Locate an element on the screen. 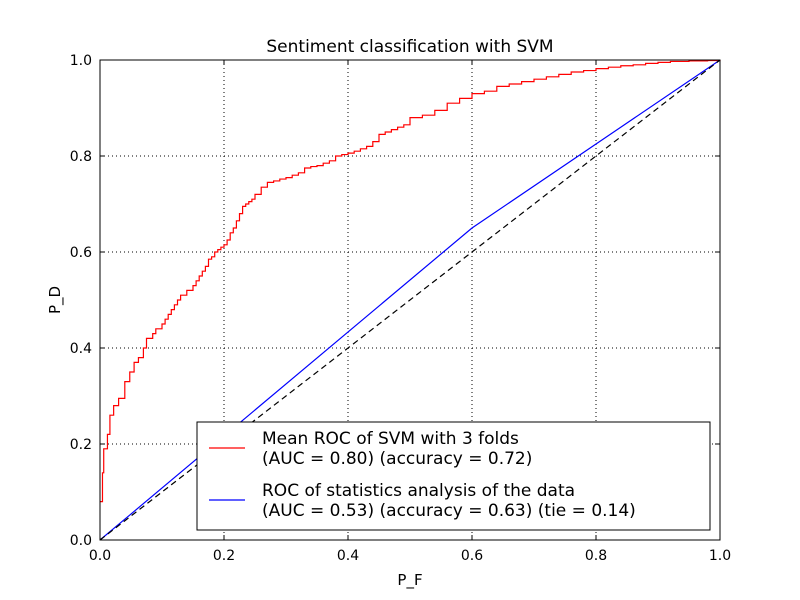 The image size is (800, 600). legend-label: ROC of statistics analysis of the data is located at coordinates (418, 491).